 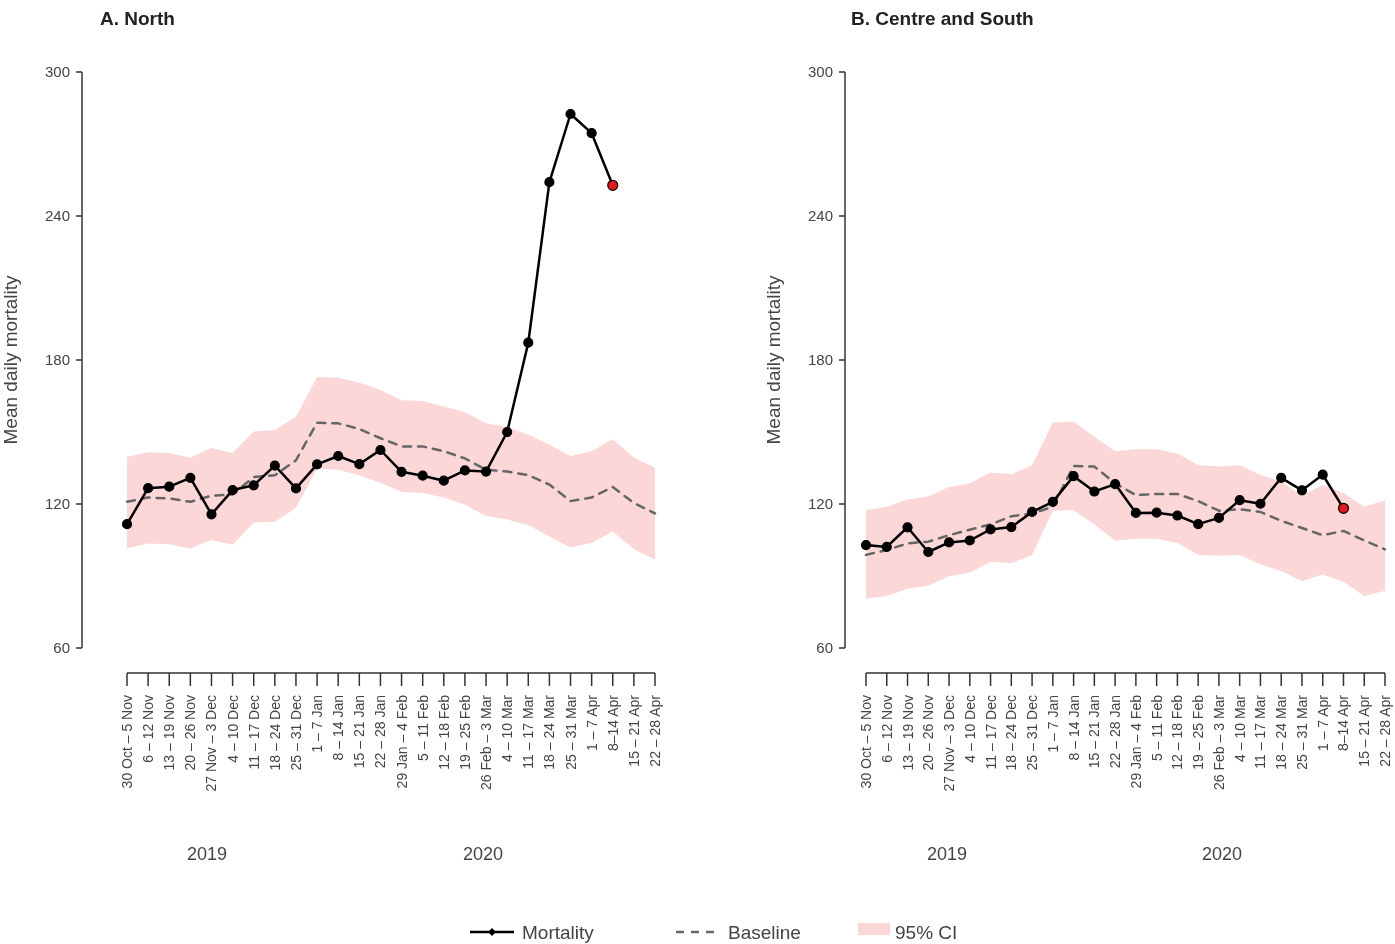 I want to click on x-tick-label: 30 Oct – 5 Nov, so click(x=866, y=742).